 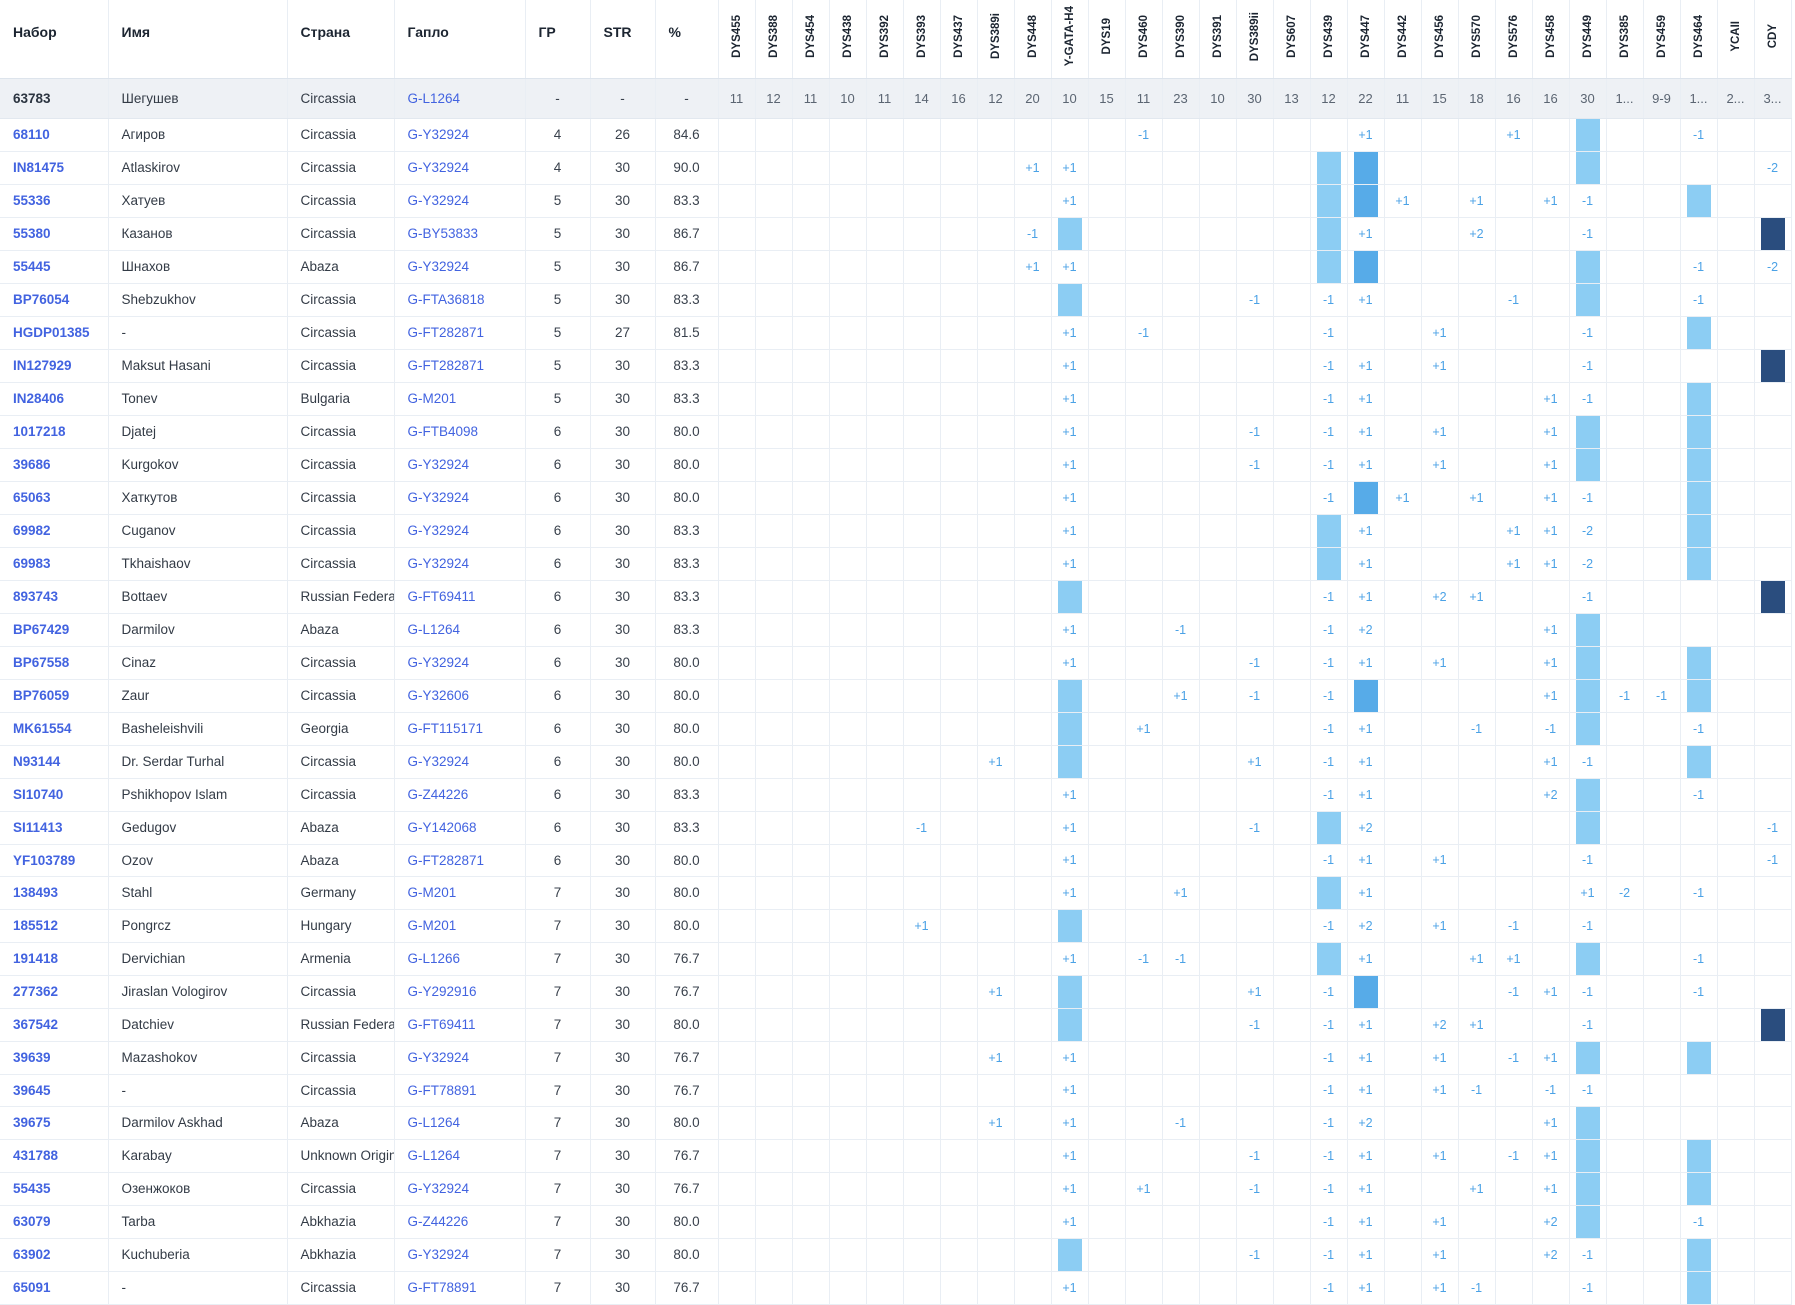 What do you see at coordinates (38, 794) in the screenshot?
I see `kit-link: SI10740` at bounding box center [38, 794].